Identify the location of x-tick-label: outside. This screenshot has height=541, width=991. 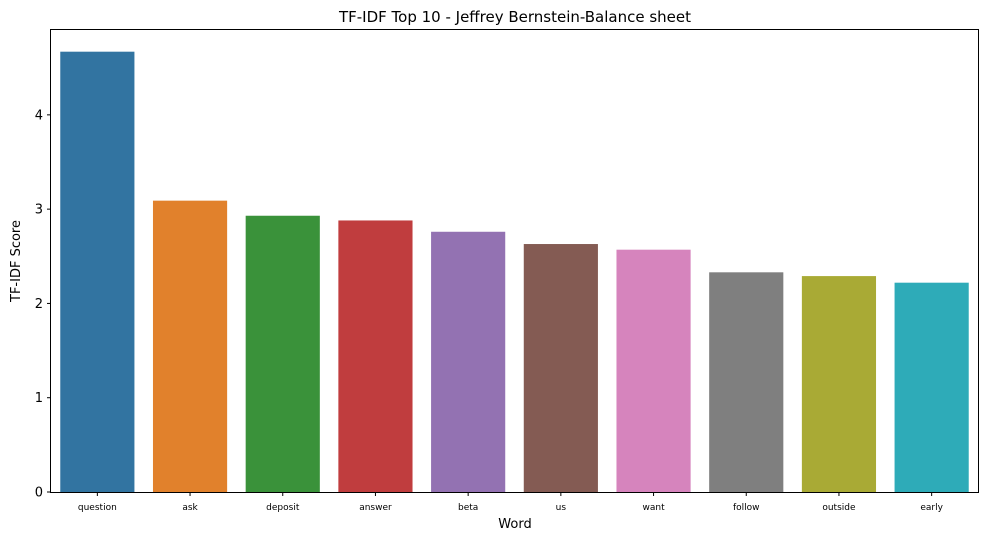
(839, 508).